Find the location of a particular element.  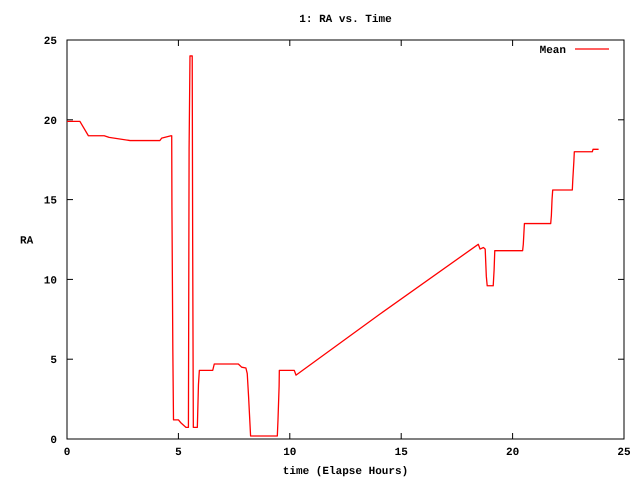

x-tick-label: 5 is located at coordinates (178, 453).